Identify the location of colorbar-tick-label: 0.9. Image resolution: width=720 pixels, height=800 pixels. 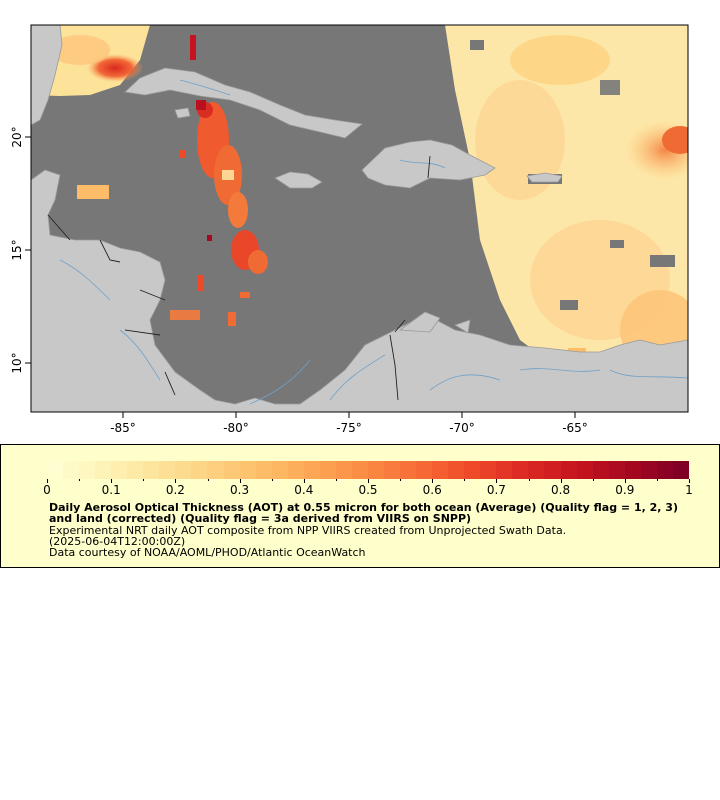
(625, 490).